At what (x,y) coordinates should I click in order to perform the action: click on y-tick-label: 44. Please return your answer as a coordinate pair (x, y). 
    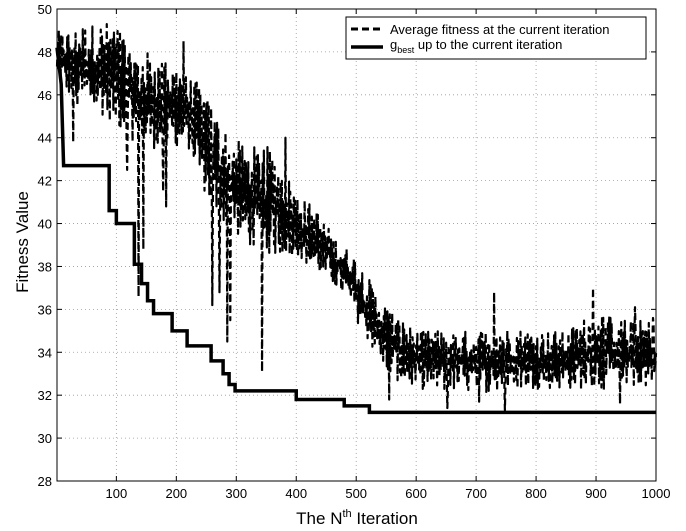
    Looking at the image, I should click on (45, 138).